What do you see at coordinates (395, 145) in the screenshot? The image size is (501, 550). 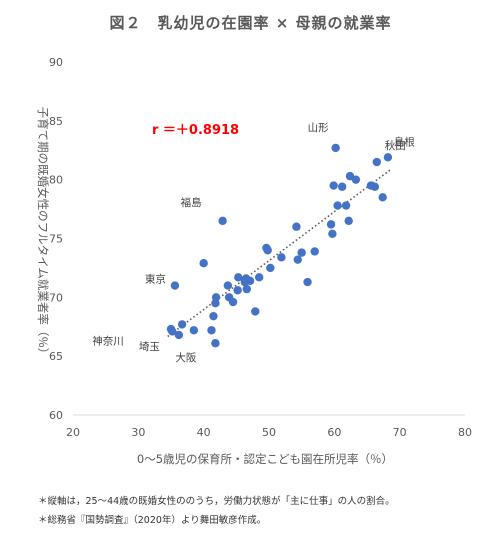 I see `point-label: 秋田` at bounding box center [395, 145].